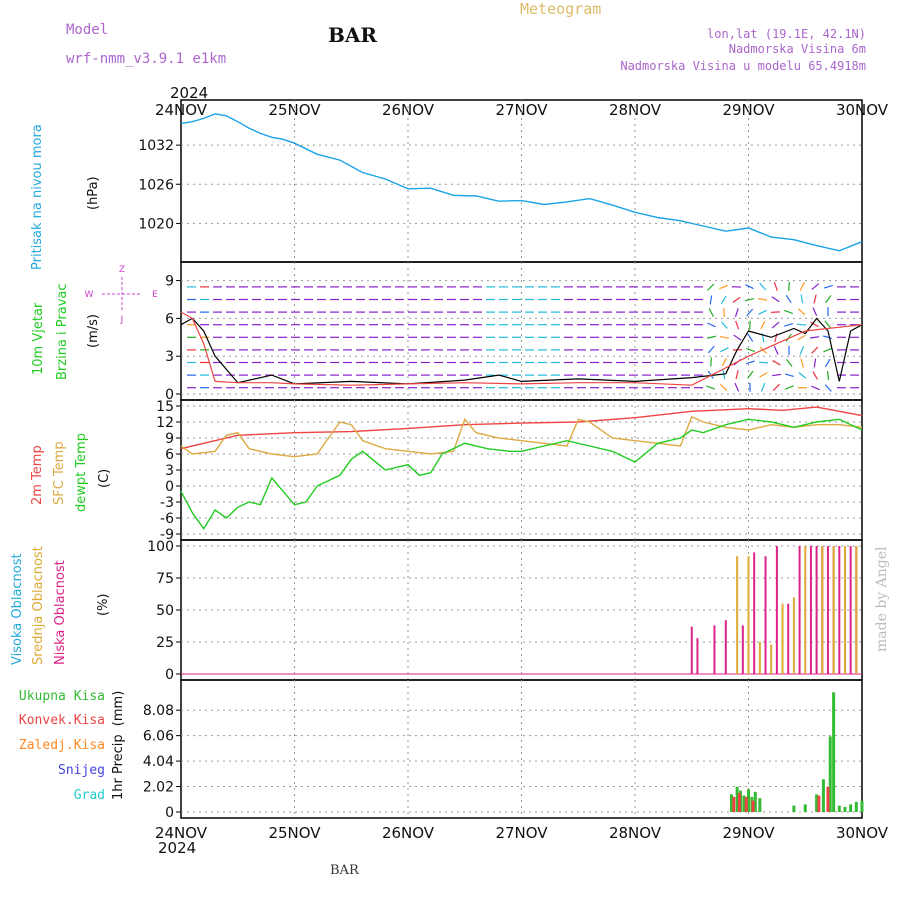 This screenshot has width=900, height=900. What do you see at coordinates (158, 788) in the screenshot?
I see `y-tick-label: 2.02` at bounding box center [158, 788].